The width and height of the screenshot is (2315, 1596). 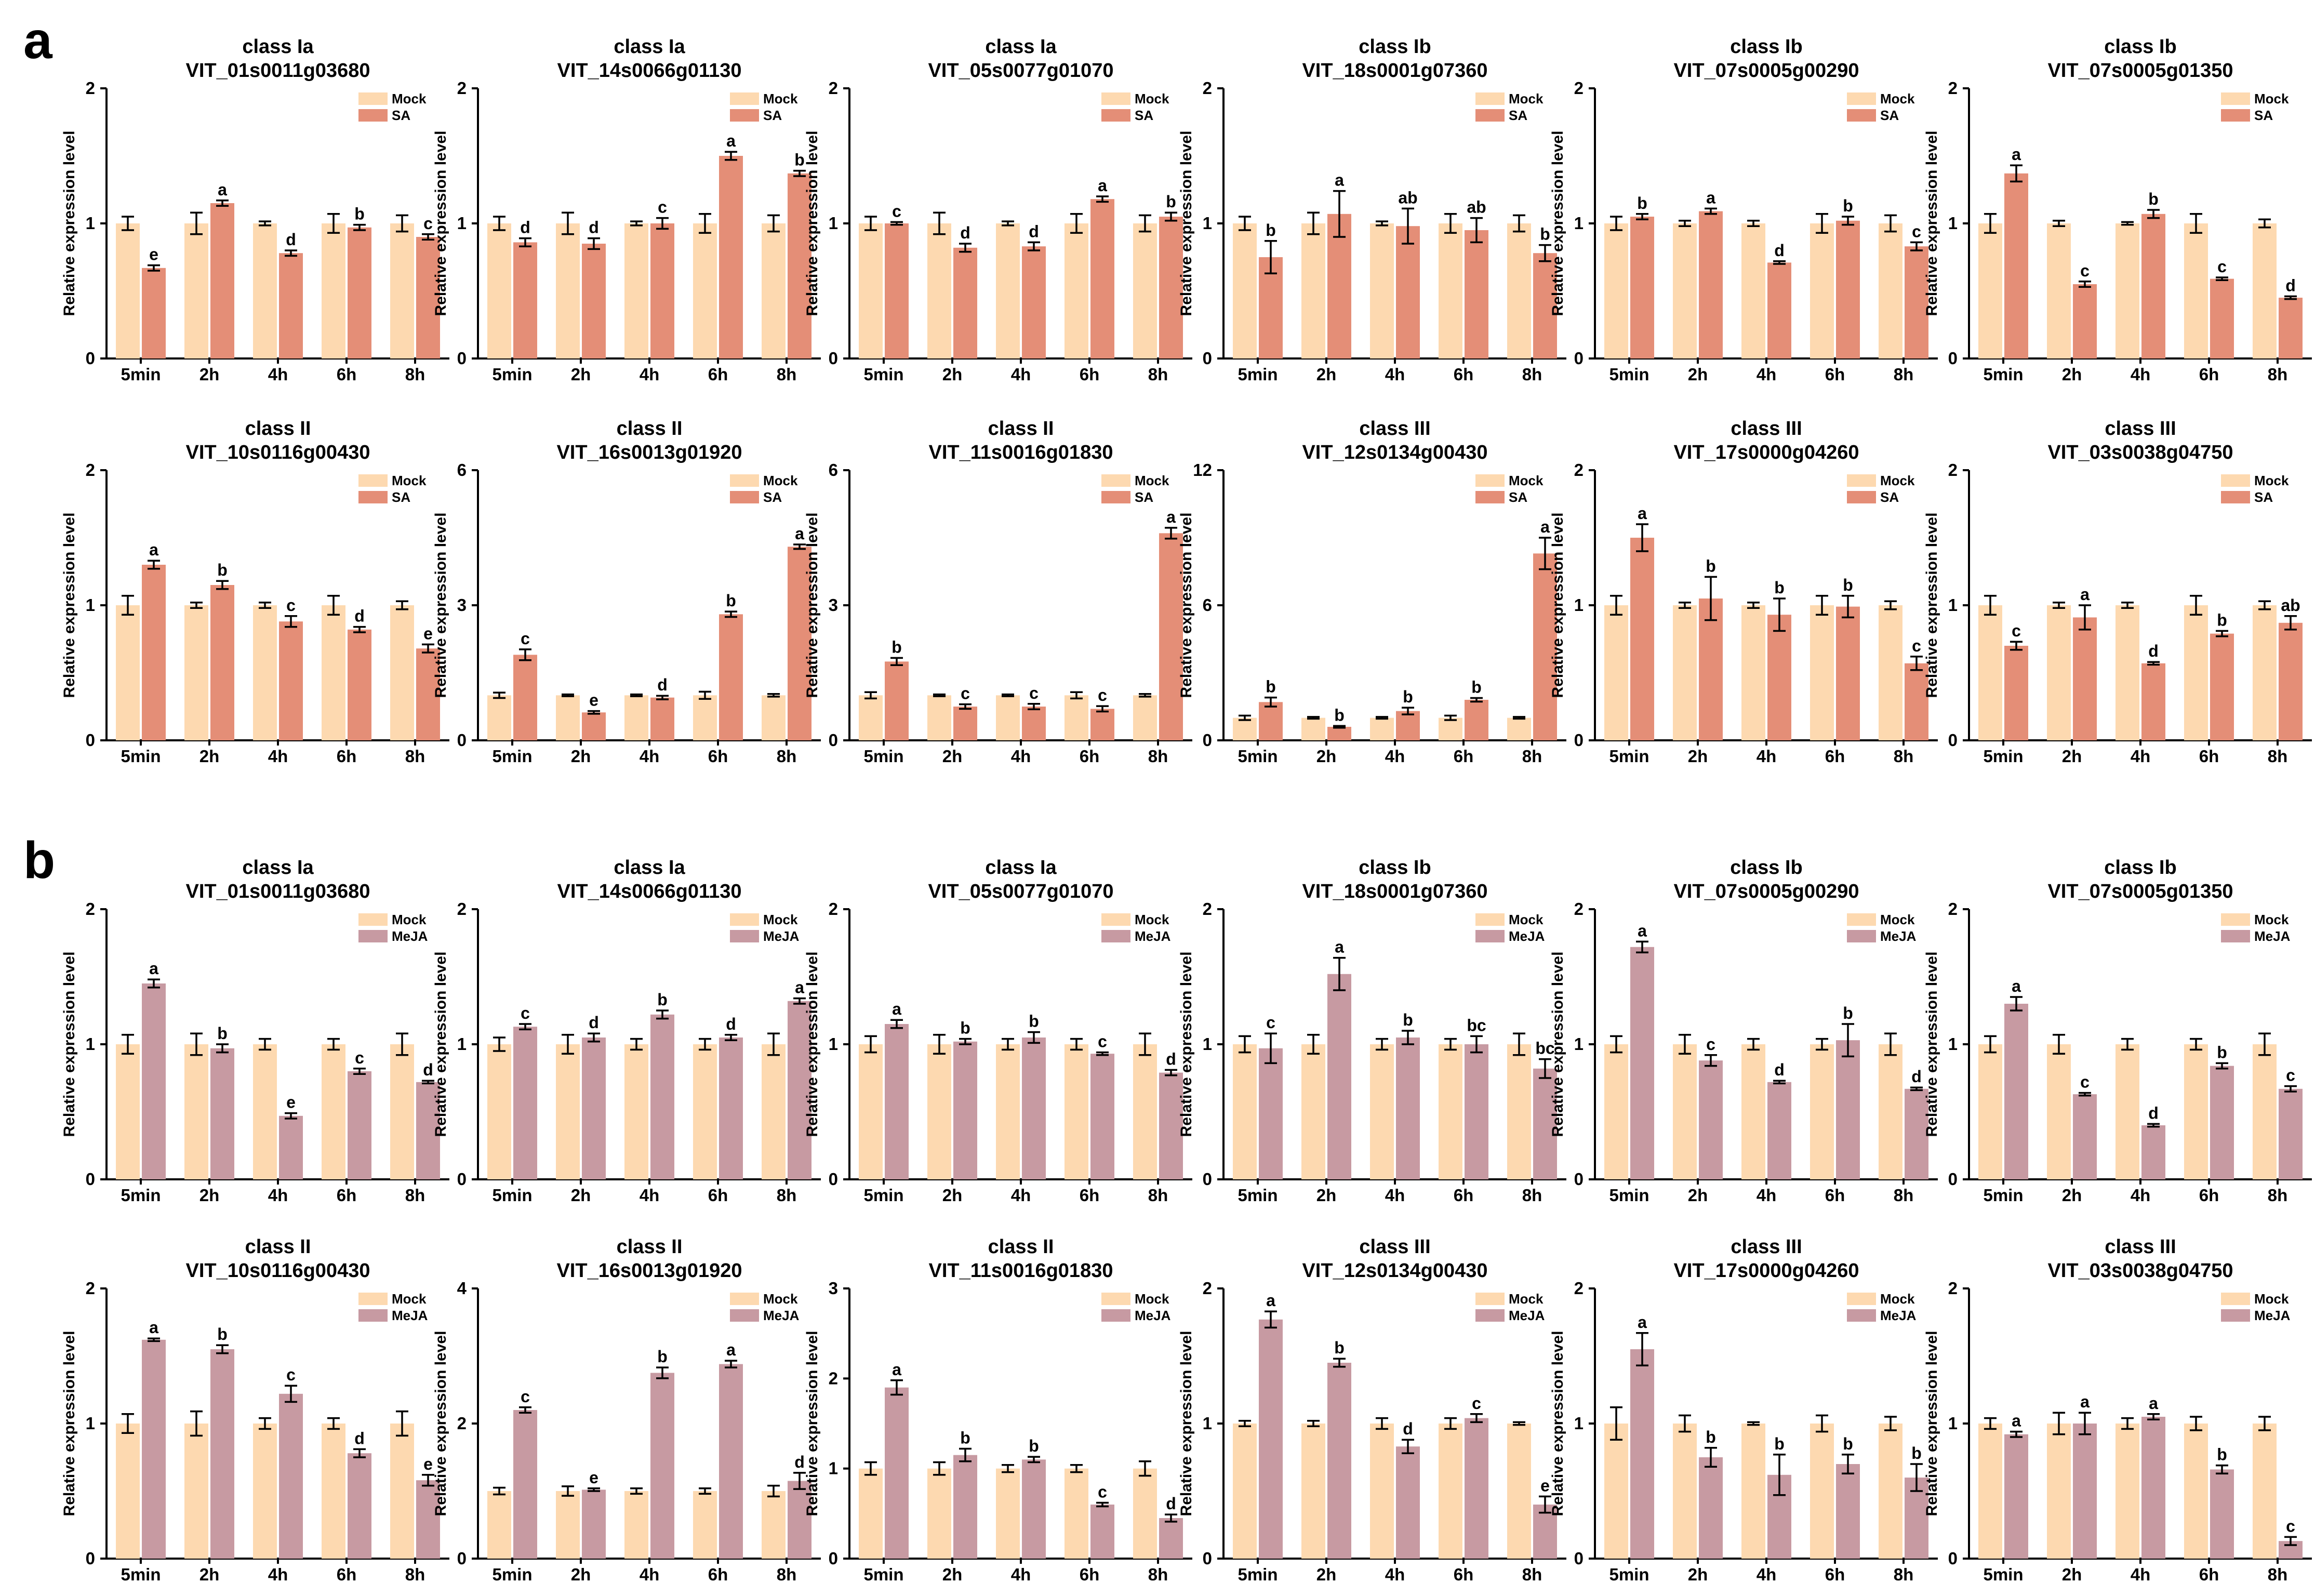 What do you see at coordinates (2140, 868) in the screenshot?
I see `chart-class-title: class Ib` at bounding box center [2140, 868].